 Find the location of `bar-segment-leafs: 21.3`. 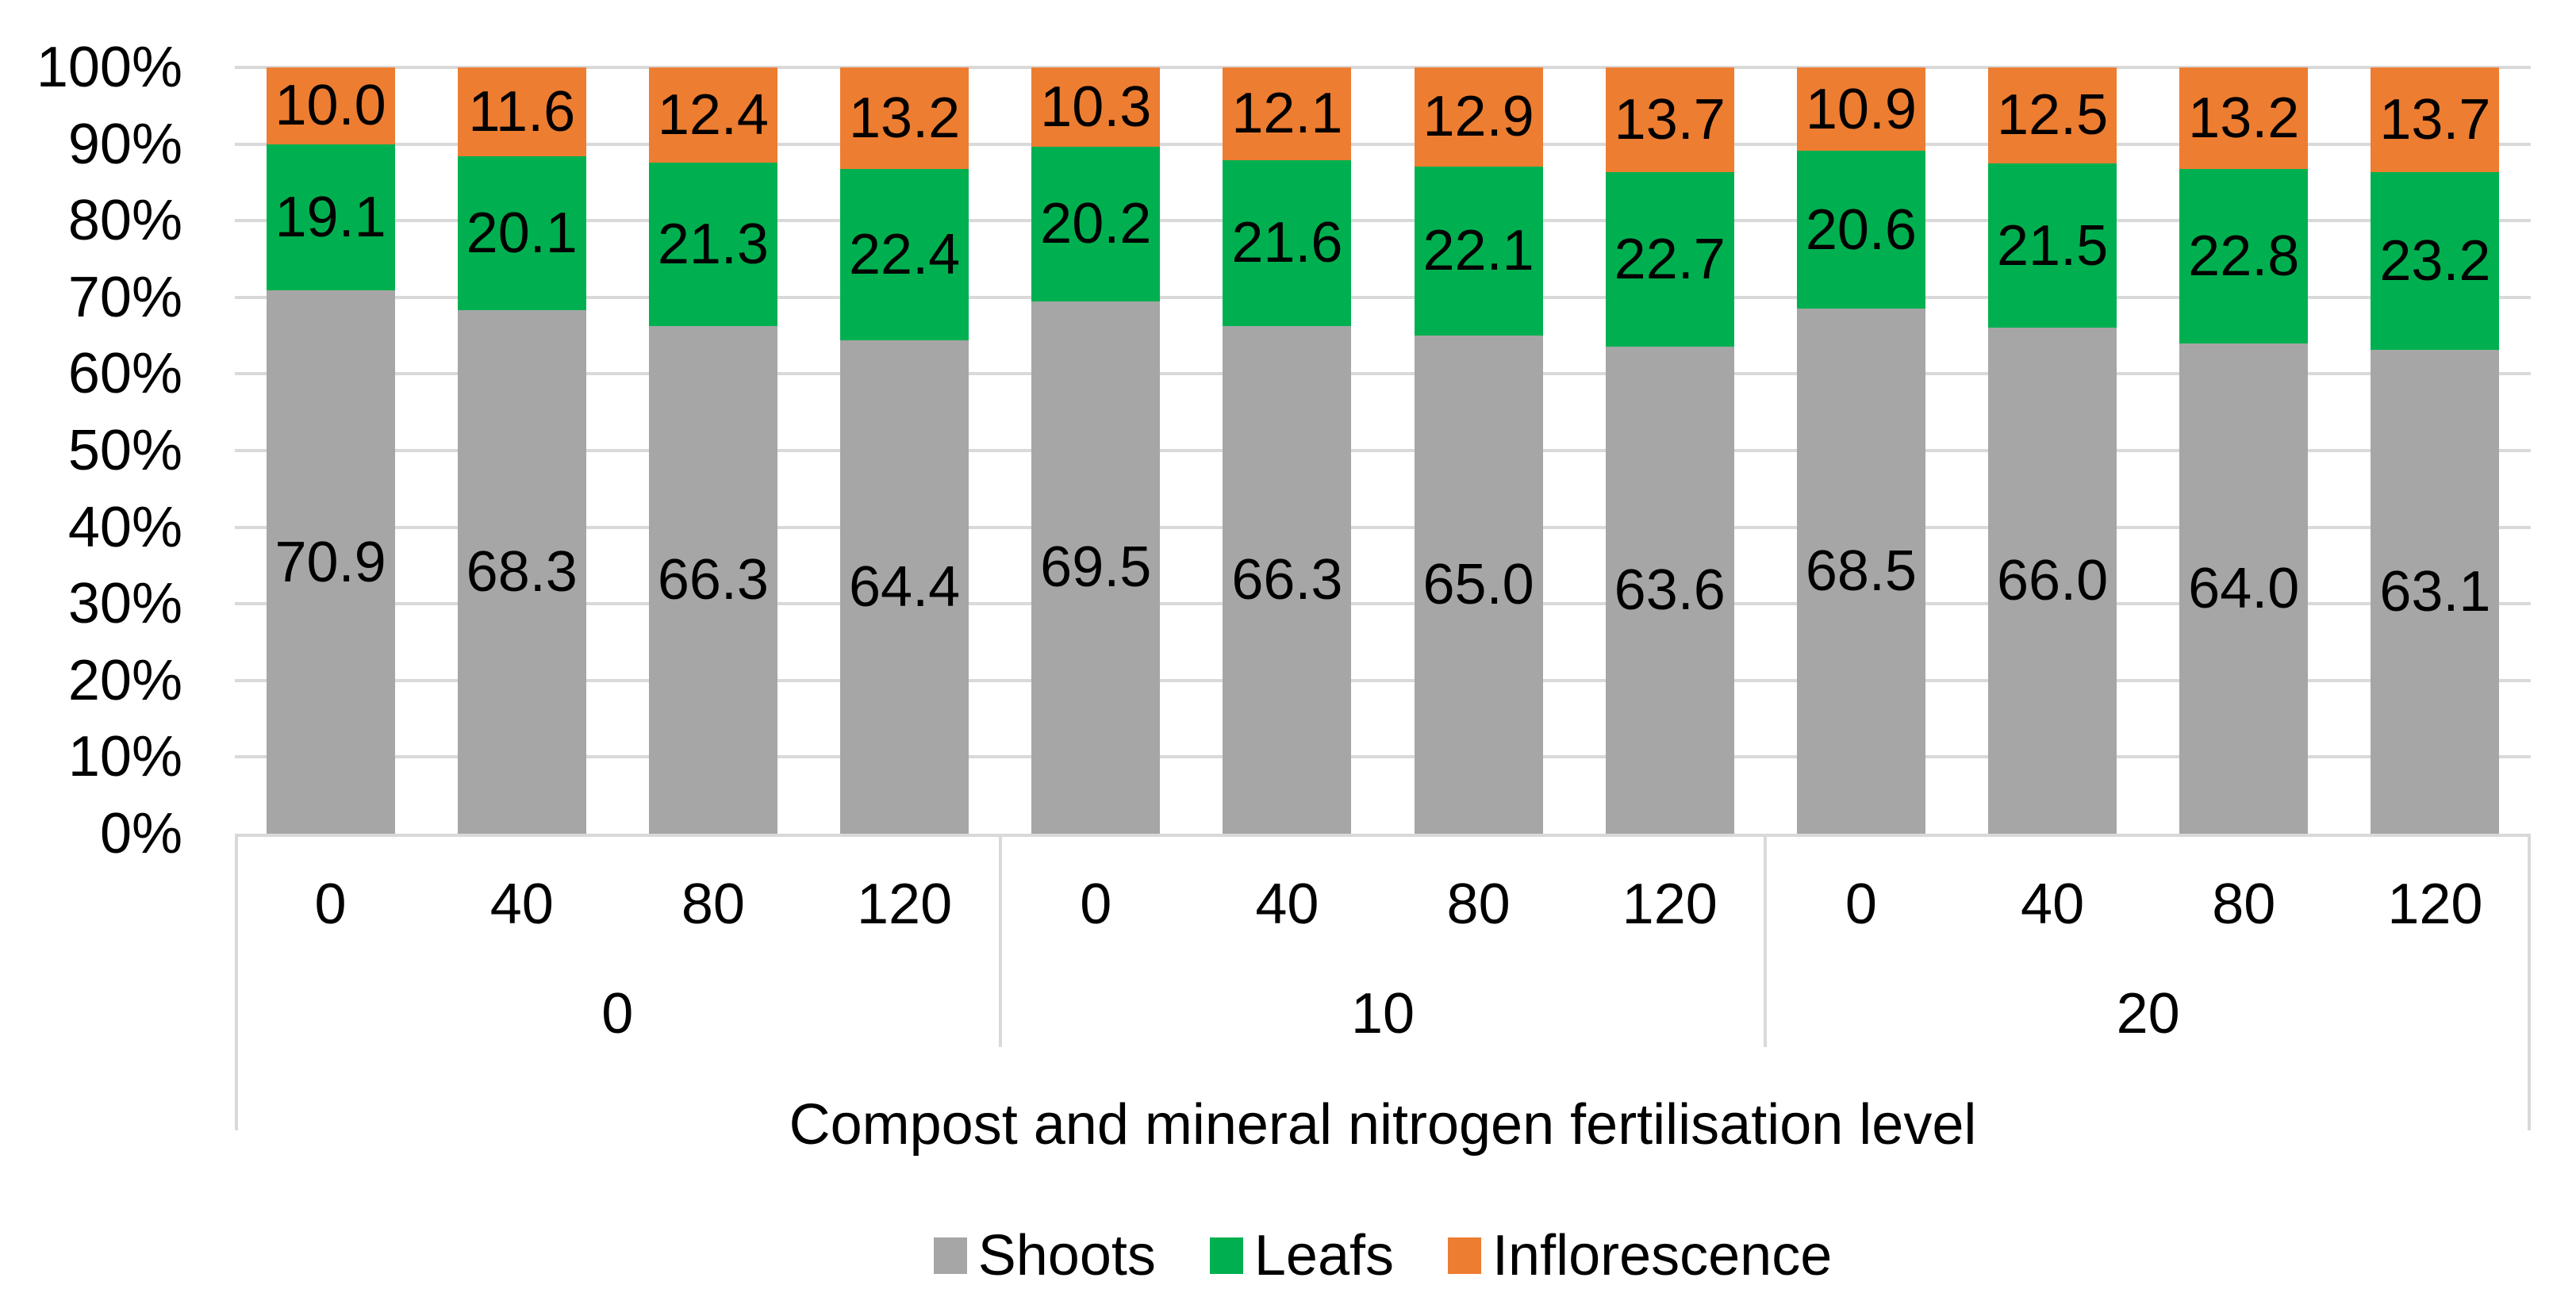

bar-segment-leafs: 21.3 is located at coordinates (712, 244).